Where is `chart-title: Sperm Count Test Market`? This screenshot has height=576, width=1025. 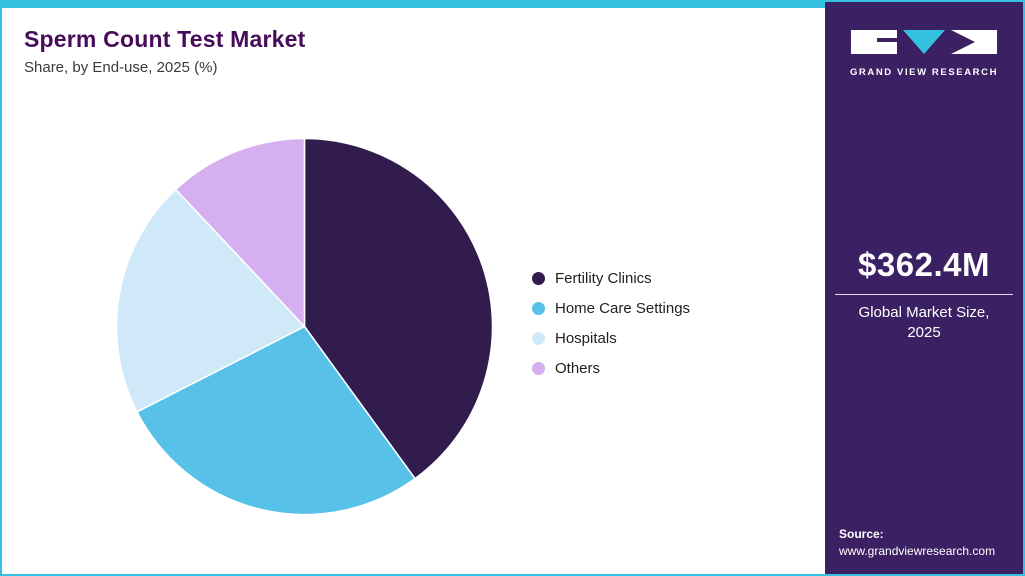 chart-title: Sperm Count Test Market is located at coordinates (165, 39).